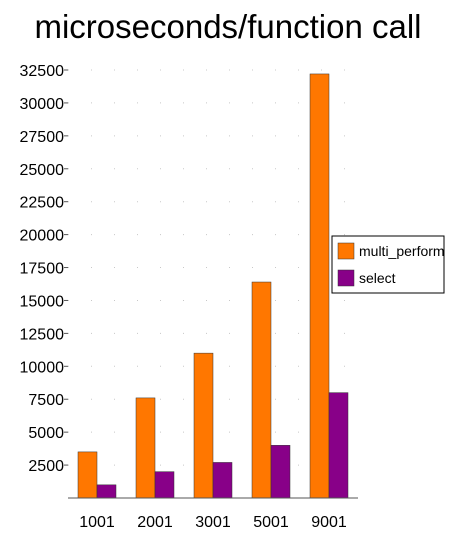  I want to click on y-tick-label: 10000, so click(42, 367).